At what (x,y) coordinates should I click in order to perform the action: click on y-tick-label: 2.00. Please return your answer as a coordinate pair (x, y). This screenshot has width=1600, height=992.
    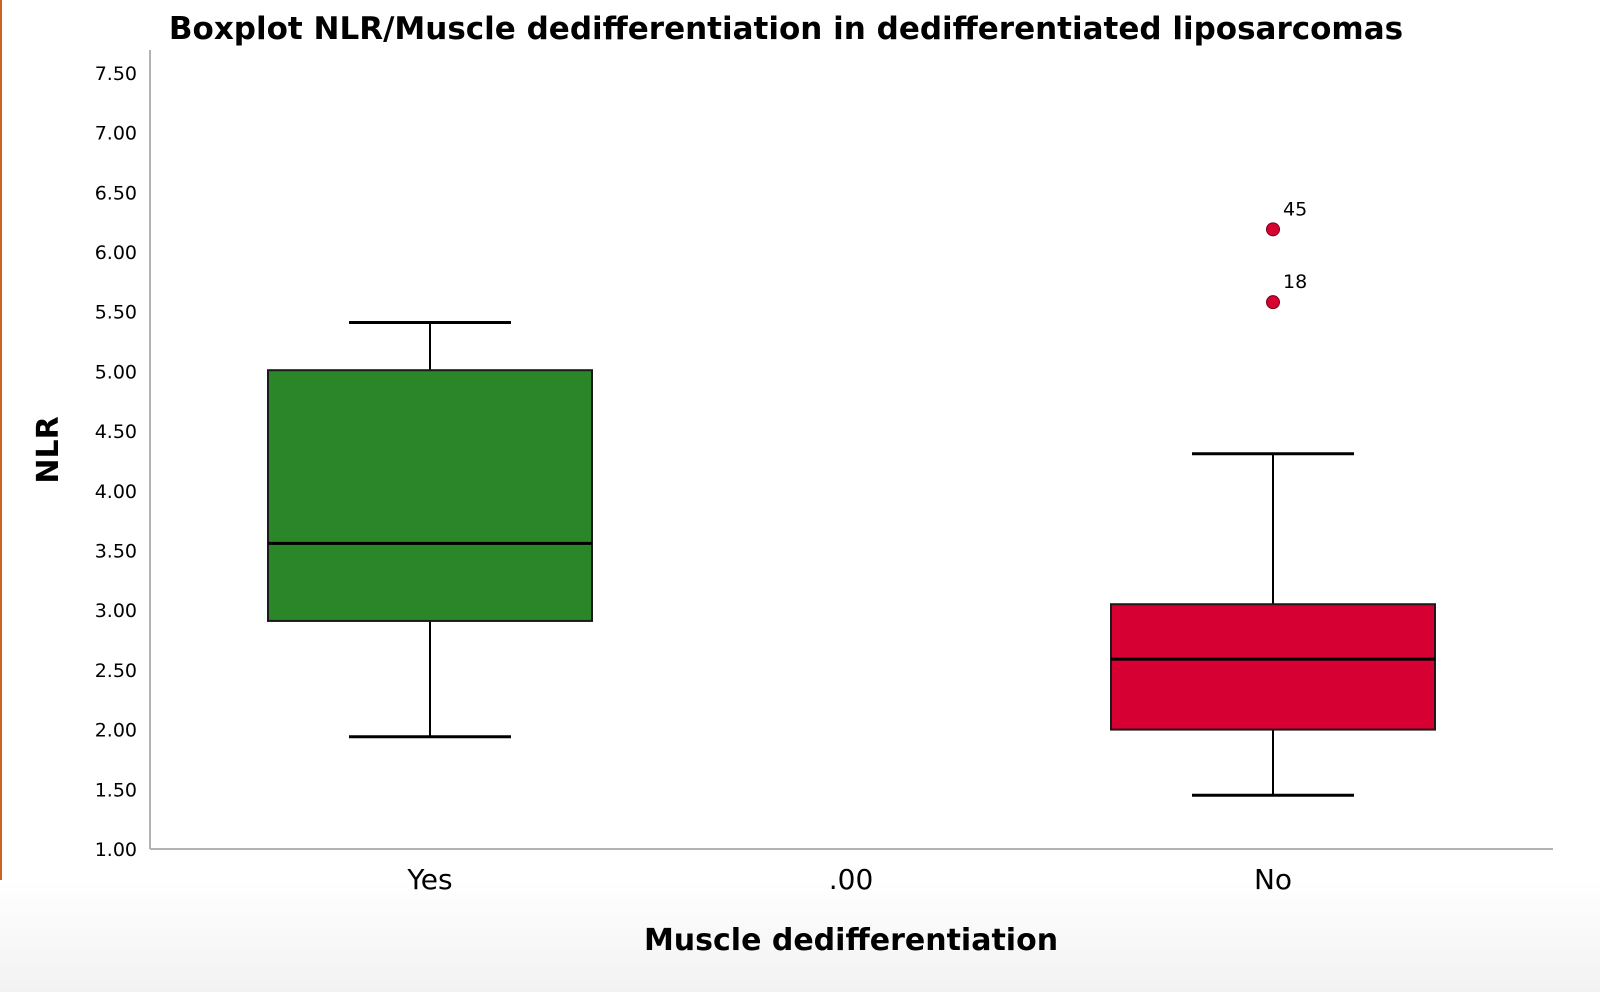
    Looking at the image, I should click on (116, 731).